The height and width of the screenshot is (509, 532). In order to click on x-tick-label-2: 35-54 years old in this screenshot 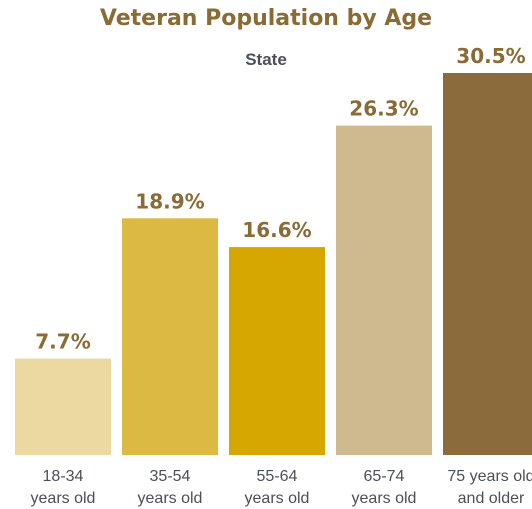, I will do `click(170, 487)`.